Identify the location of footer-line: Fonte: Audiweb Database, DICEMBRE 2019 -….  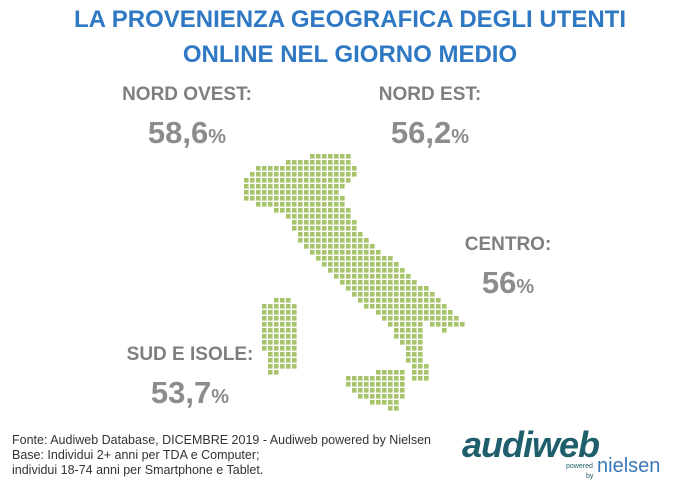
(221, 440).